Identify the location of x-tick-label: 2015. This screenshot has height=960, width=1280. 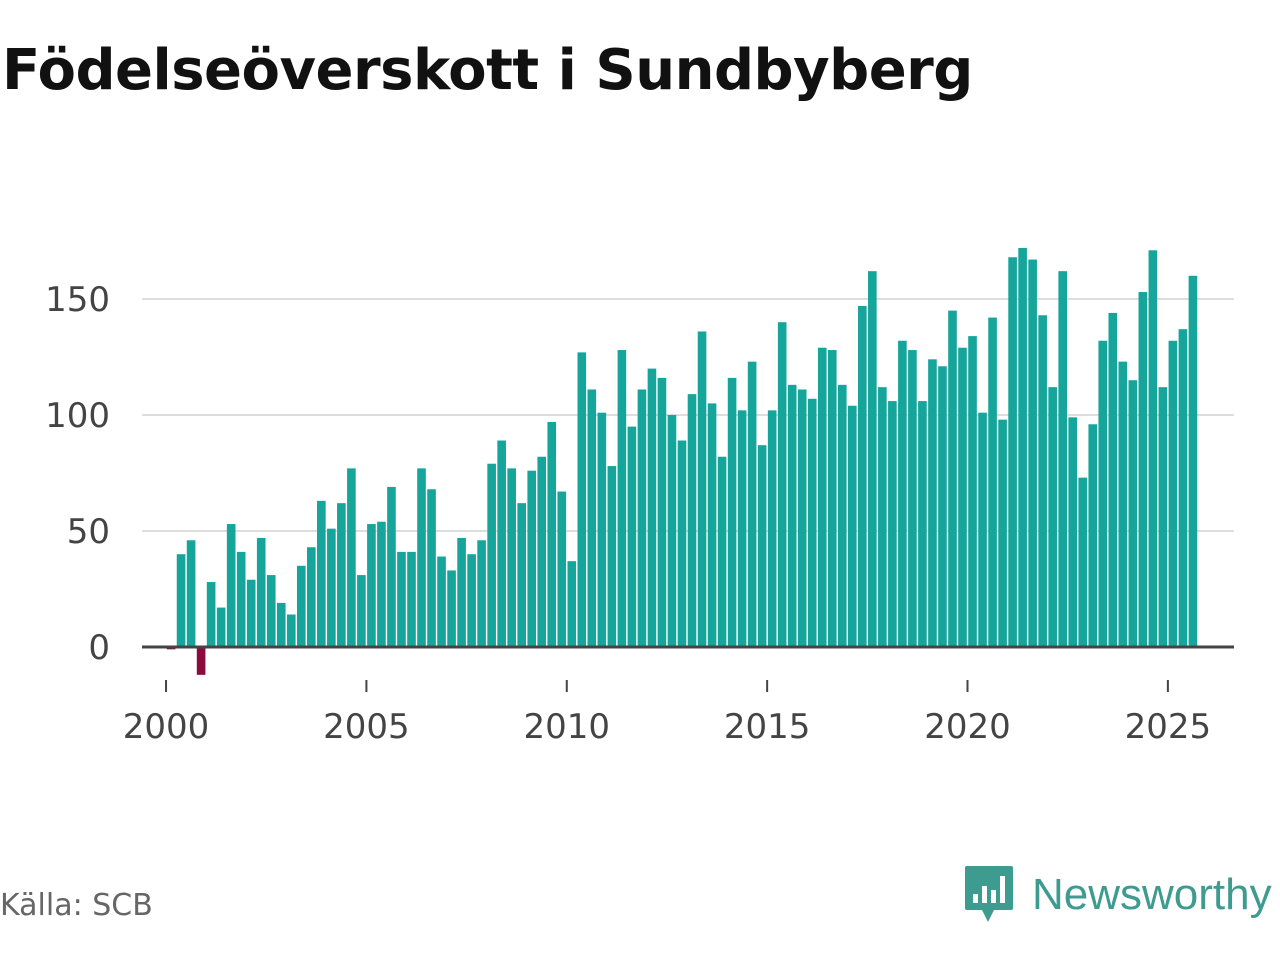
(767, 727).